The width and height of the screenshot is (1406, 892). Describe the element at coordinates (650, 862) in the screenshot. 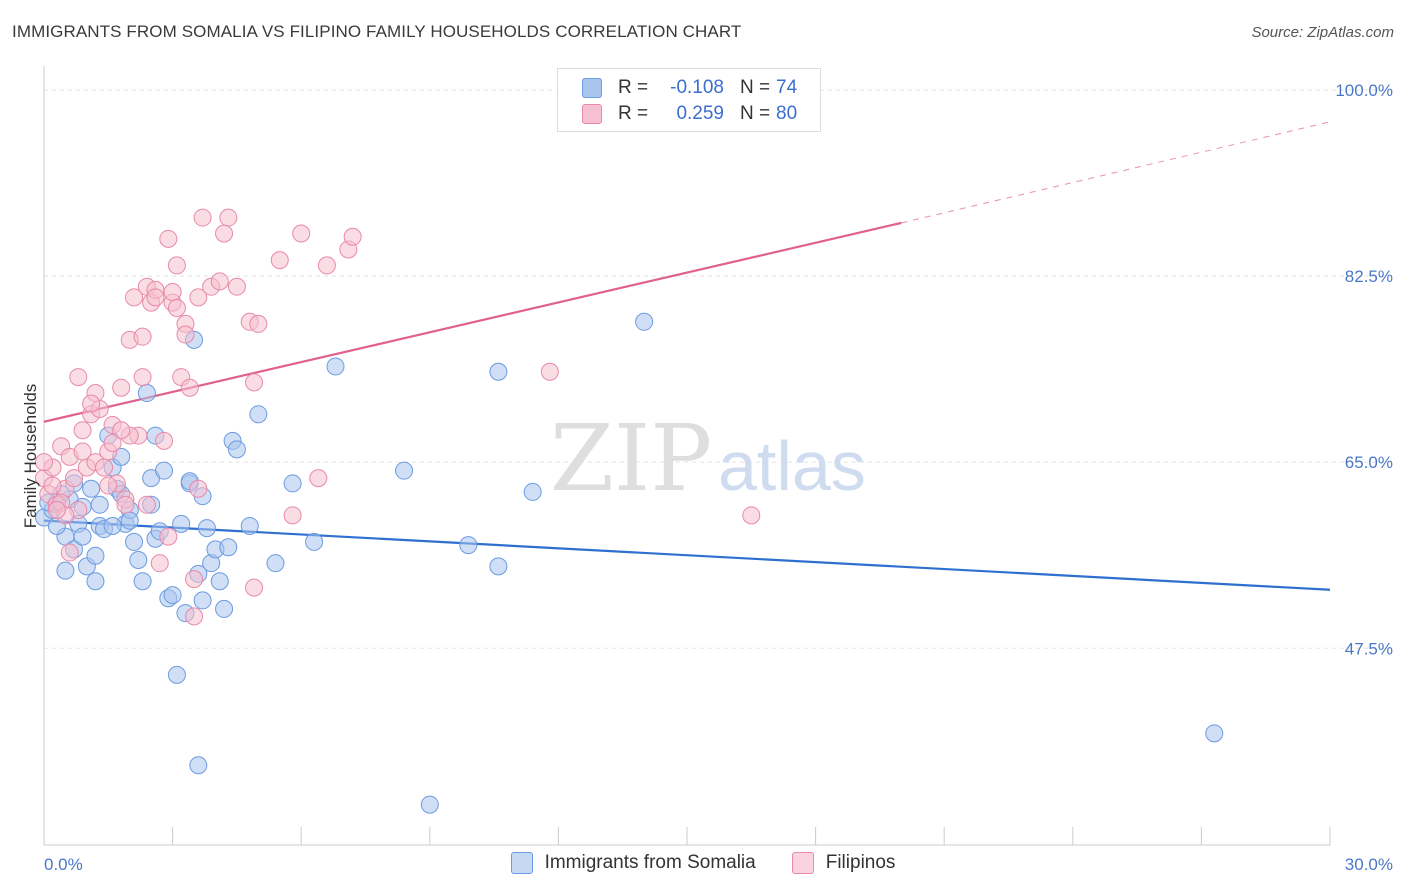

I see `legend-label-somalia: Immigrants from Somalia` at that location.